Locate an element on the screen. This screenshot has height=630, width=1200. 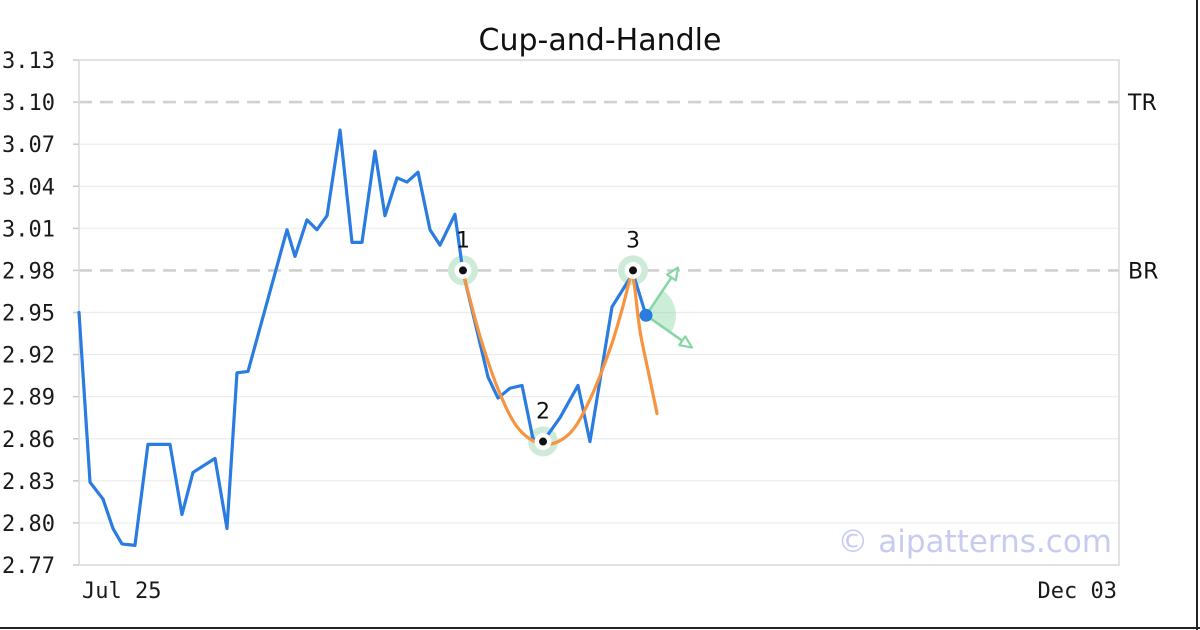
chart-title: Cup-and-Handle is located at coordinates (600, 40).